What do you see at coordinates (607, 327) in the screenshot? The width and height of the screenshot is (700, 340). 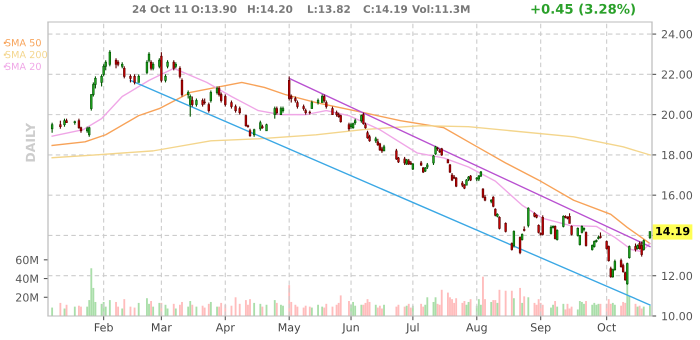 I see `x-tick-label: Oct` at bounding box center [607, 327].